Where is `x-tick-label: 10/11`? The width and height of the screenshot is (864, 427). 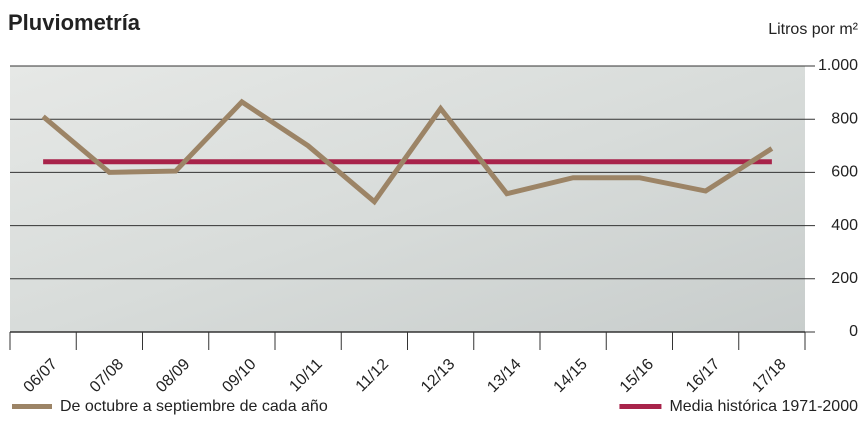
x-tick-label: 10/11 is located at coordinates (306, 376).